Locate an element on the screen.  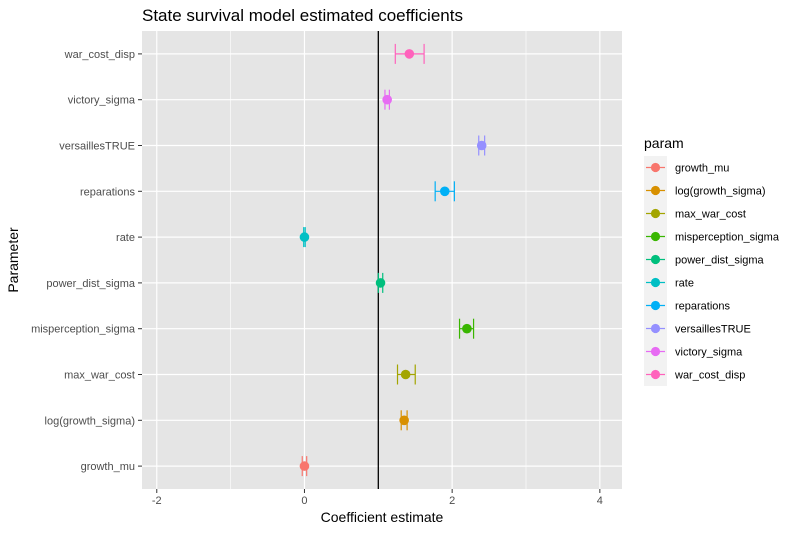
legend-item-0: growth_mu is located at coordinates (686, 167).